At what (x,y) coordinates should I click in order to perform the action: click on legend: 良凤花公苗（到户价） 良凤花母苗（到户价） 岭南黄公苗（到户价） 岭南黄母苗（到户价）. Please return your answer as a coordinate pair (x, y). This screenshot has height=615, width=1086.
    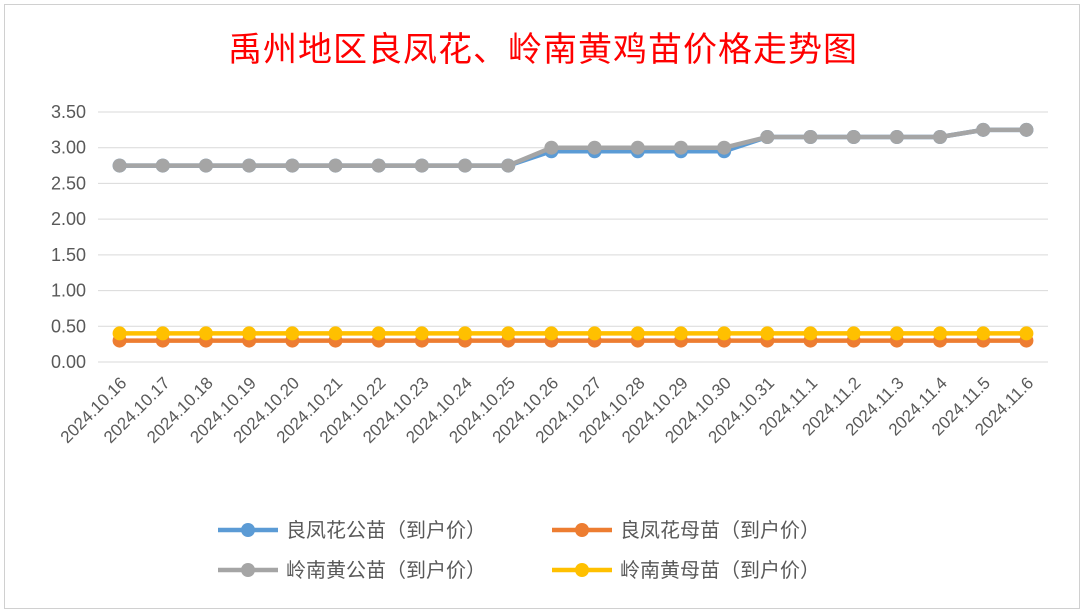
    Looking at the image, I should click on (519, 550).